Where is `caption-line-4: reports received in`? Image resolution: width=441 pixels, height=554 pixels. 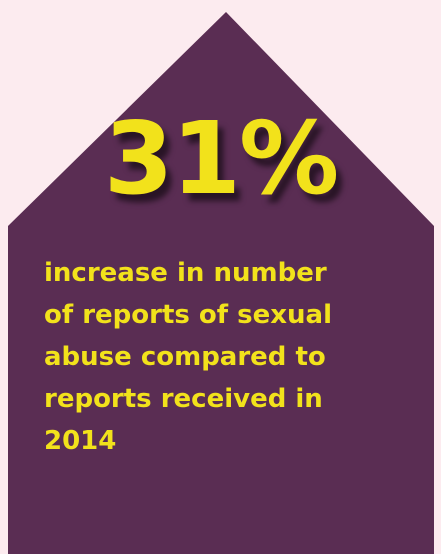
caption-line-4: reports received in is located at coordinates (183, 399).